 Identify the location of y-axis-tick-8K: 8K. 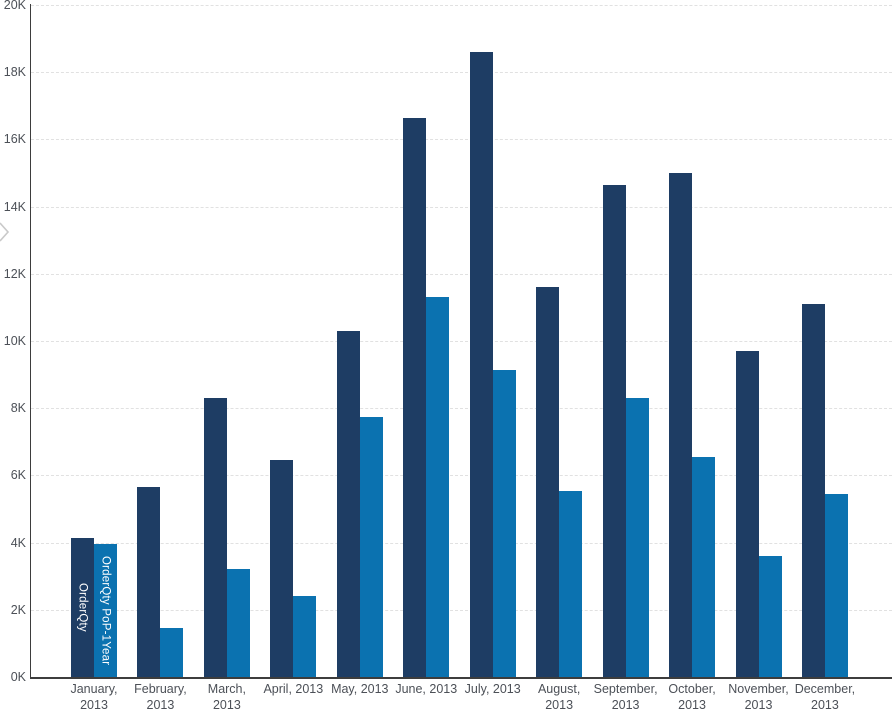
(18, 408).